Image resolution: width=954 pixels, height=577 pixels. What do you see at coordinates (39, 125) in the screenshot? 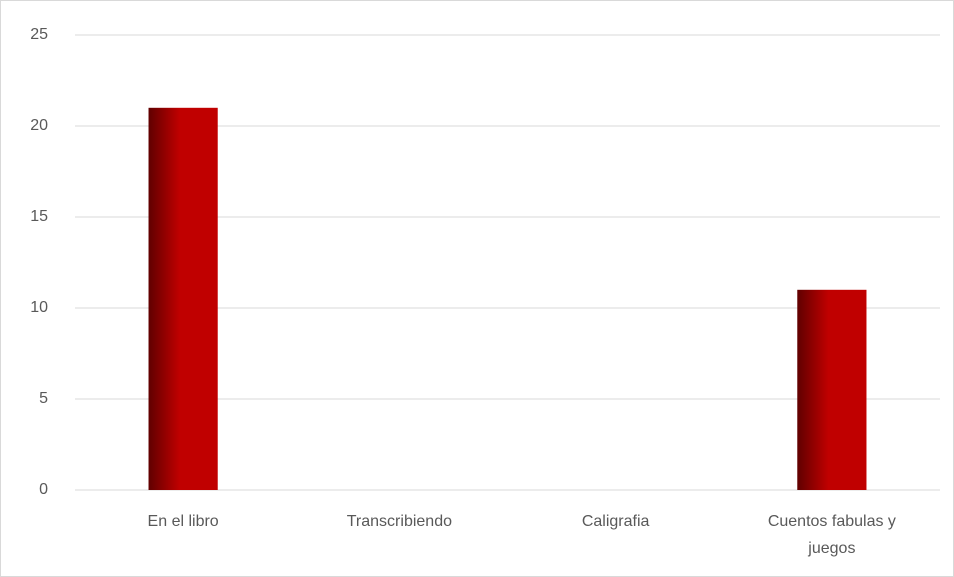
I see `y-tick-label: 20` at bounding box center [39, 125].